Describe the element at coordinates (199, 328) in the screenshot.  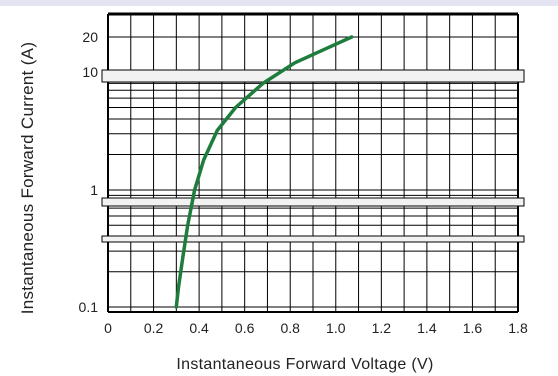
I see `x-tick-label: 0.4` at that location.